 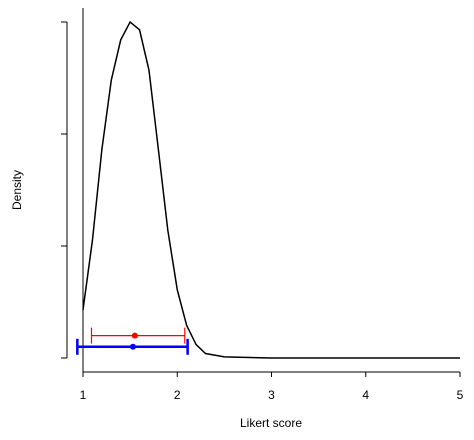 I want to click on x-tick-label: 2, so click(x=177, y=395).